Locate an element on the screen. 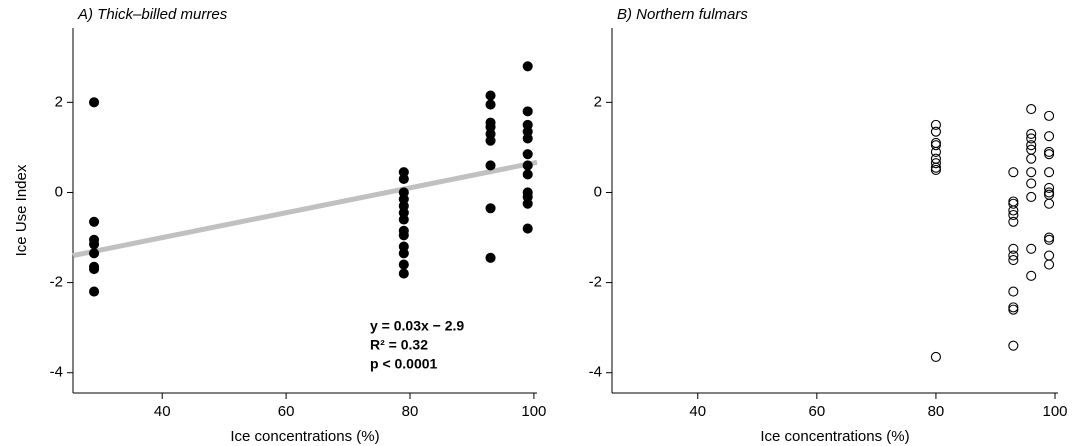 This screenshot has width=1078, height=446. y-axis-label: Ice Use Index is located at coordinates (21, 210).